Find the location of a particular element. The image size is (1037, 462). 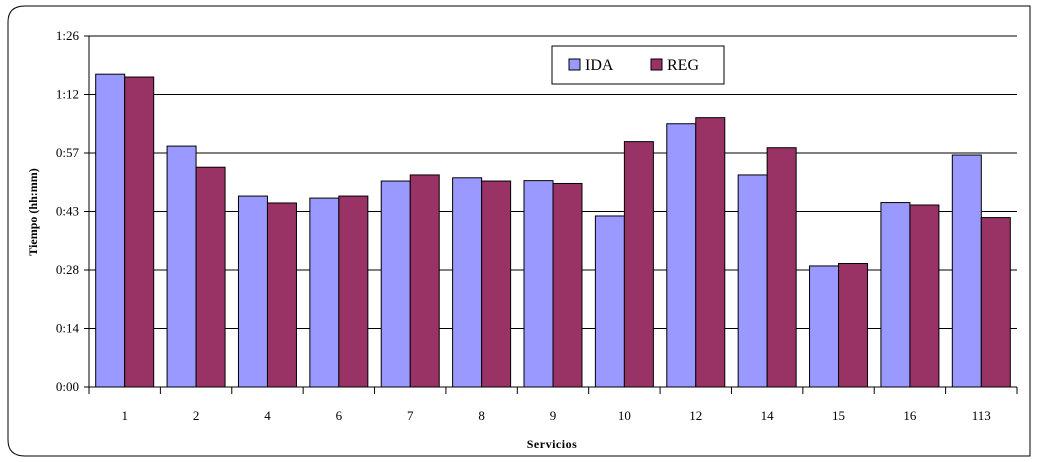

x-tick-label: 4 is located at coordinates (267, 415).